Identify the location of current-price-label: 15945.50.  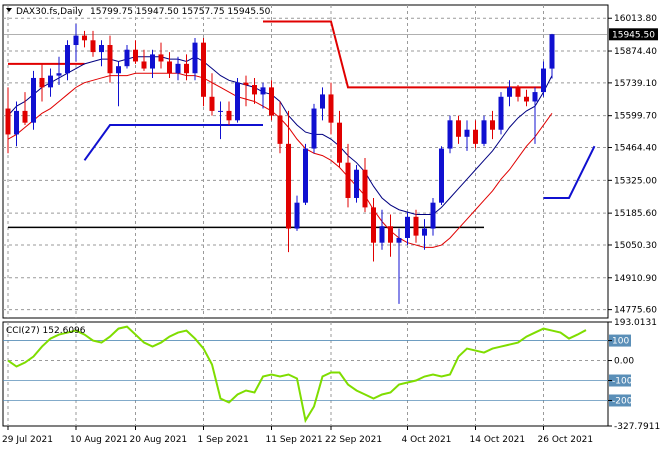
(633, 35).